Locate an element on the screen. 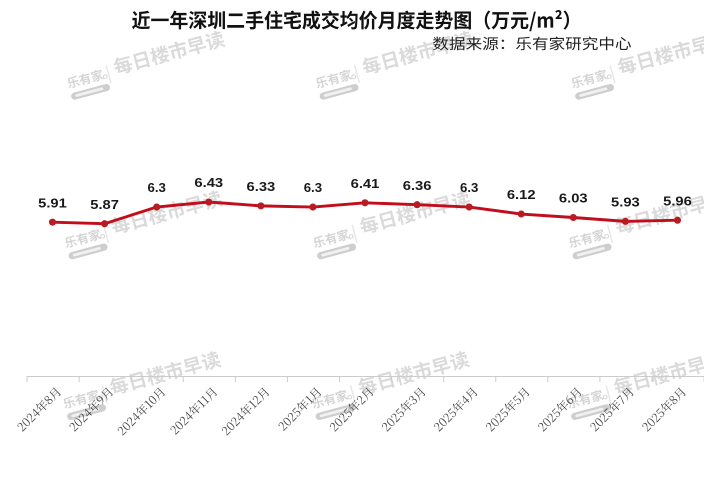 Image resolution: width=704 pixels, height=489 pixels. svg-text: 5.87 is located at coordinates (104, 204).